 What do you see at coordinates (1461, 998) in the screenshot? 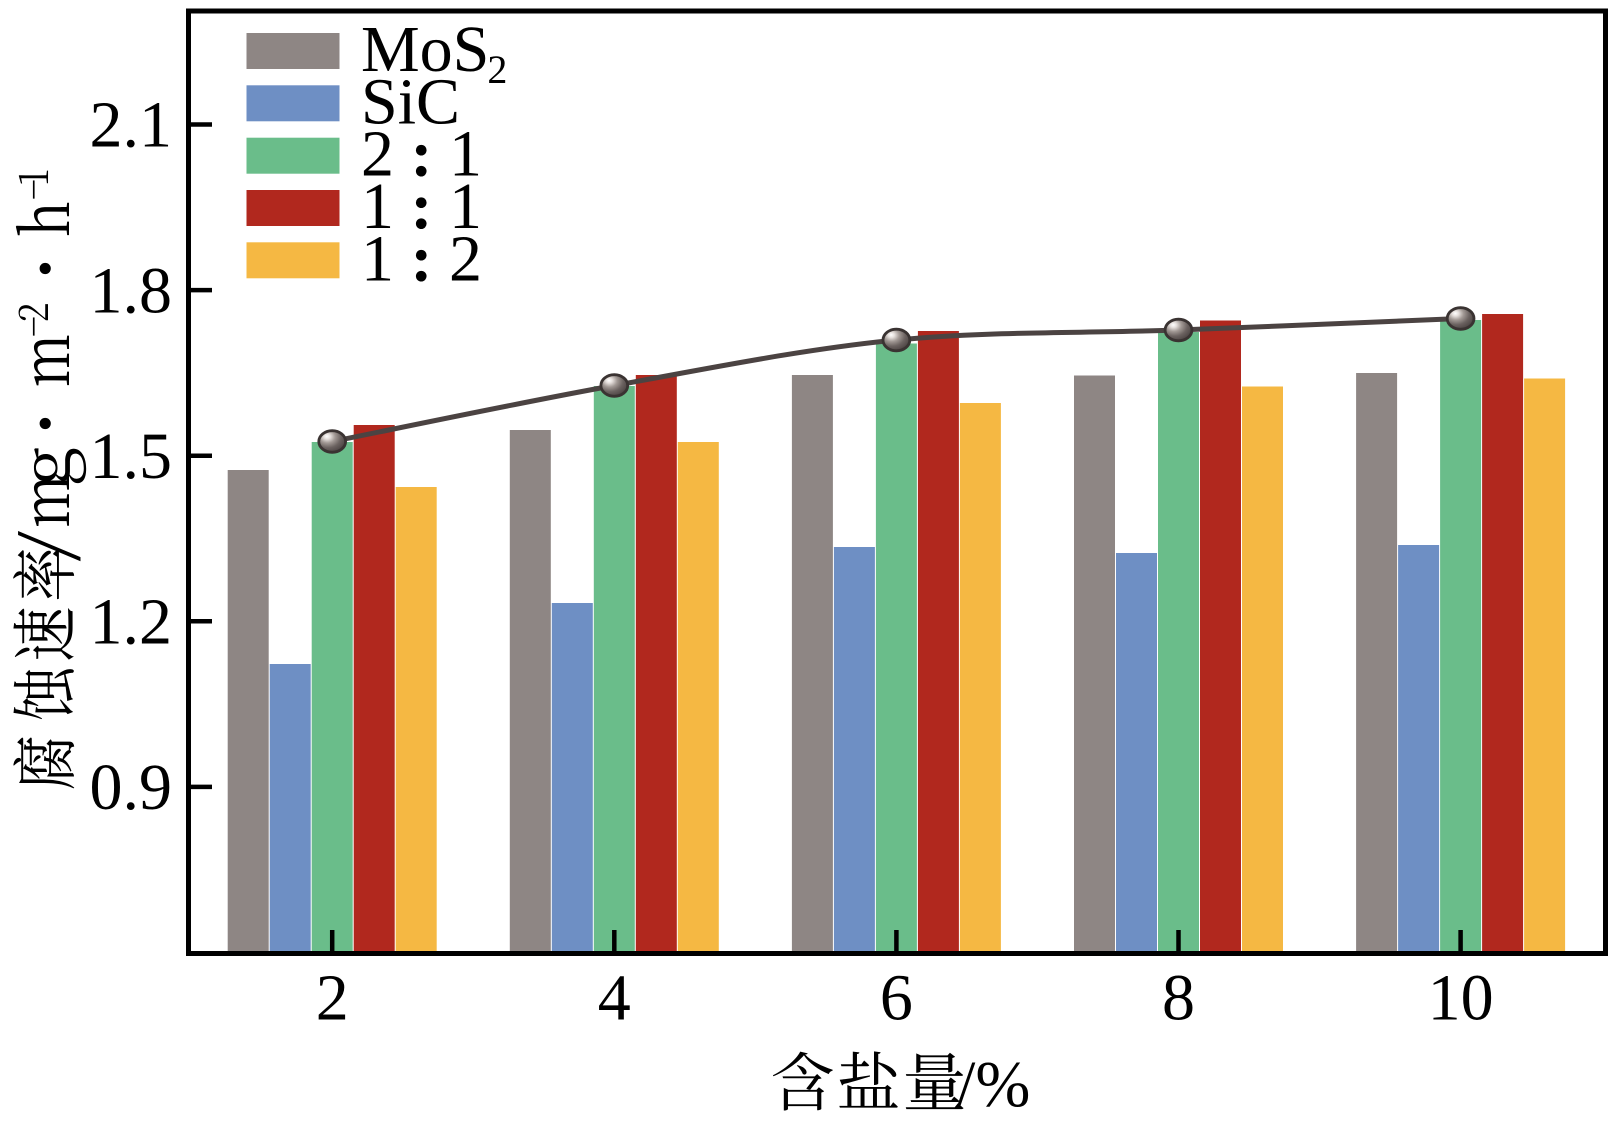
I see `svg-text: 10` at bounding box center [1461, 998].